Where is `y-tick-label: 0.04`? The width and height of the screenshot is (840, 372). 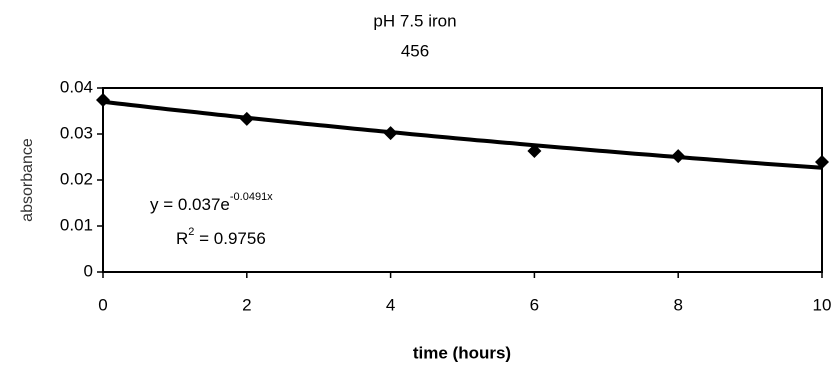 y-tick-label: 0.04 is located at coordinates (76, 86).